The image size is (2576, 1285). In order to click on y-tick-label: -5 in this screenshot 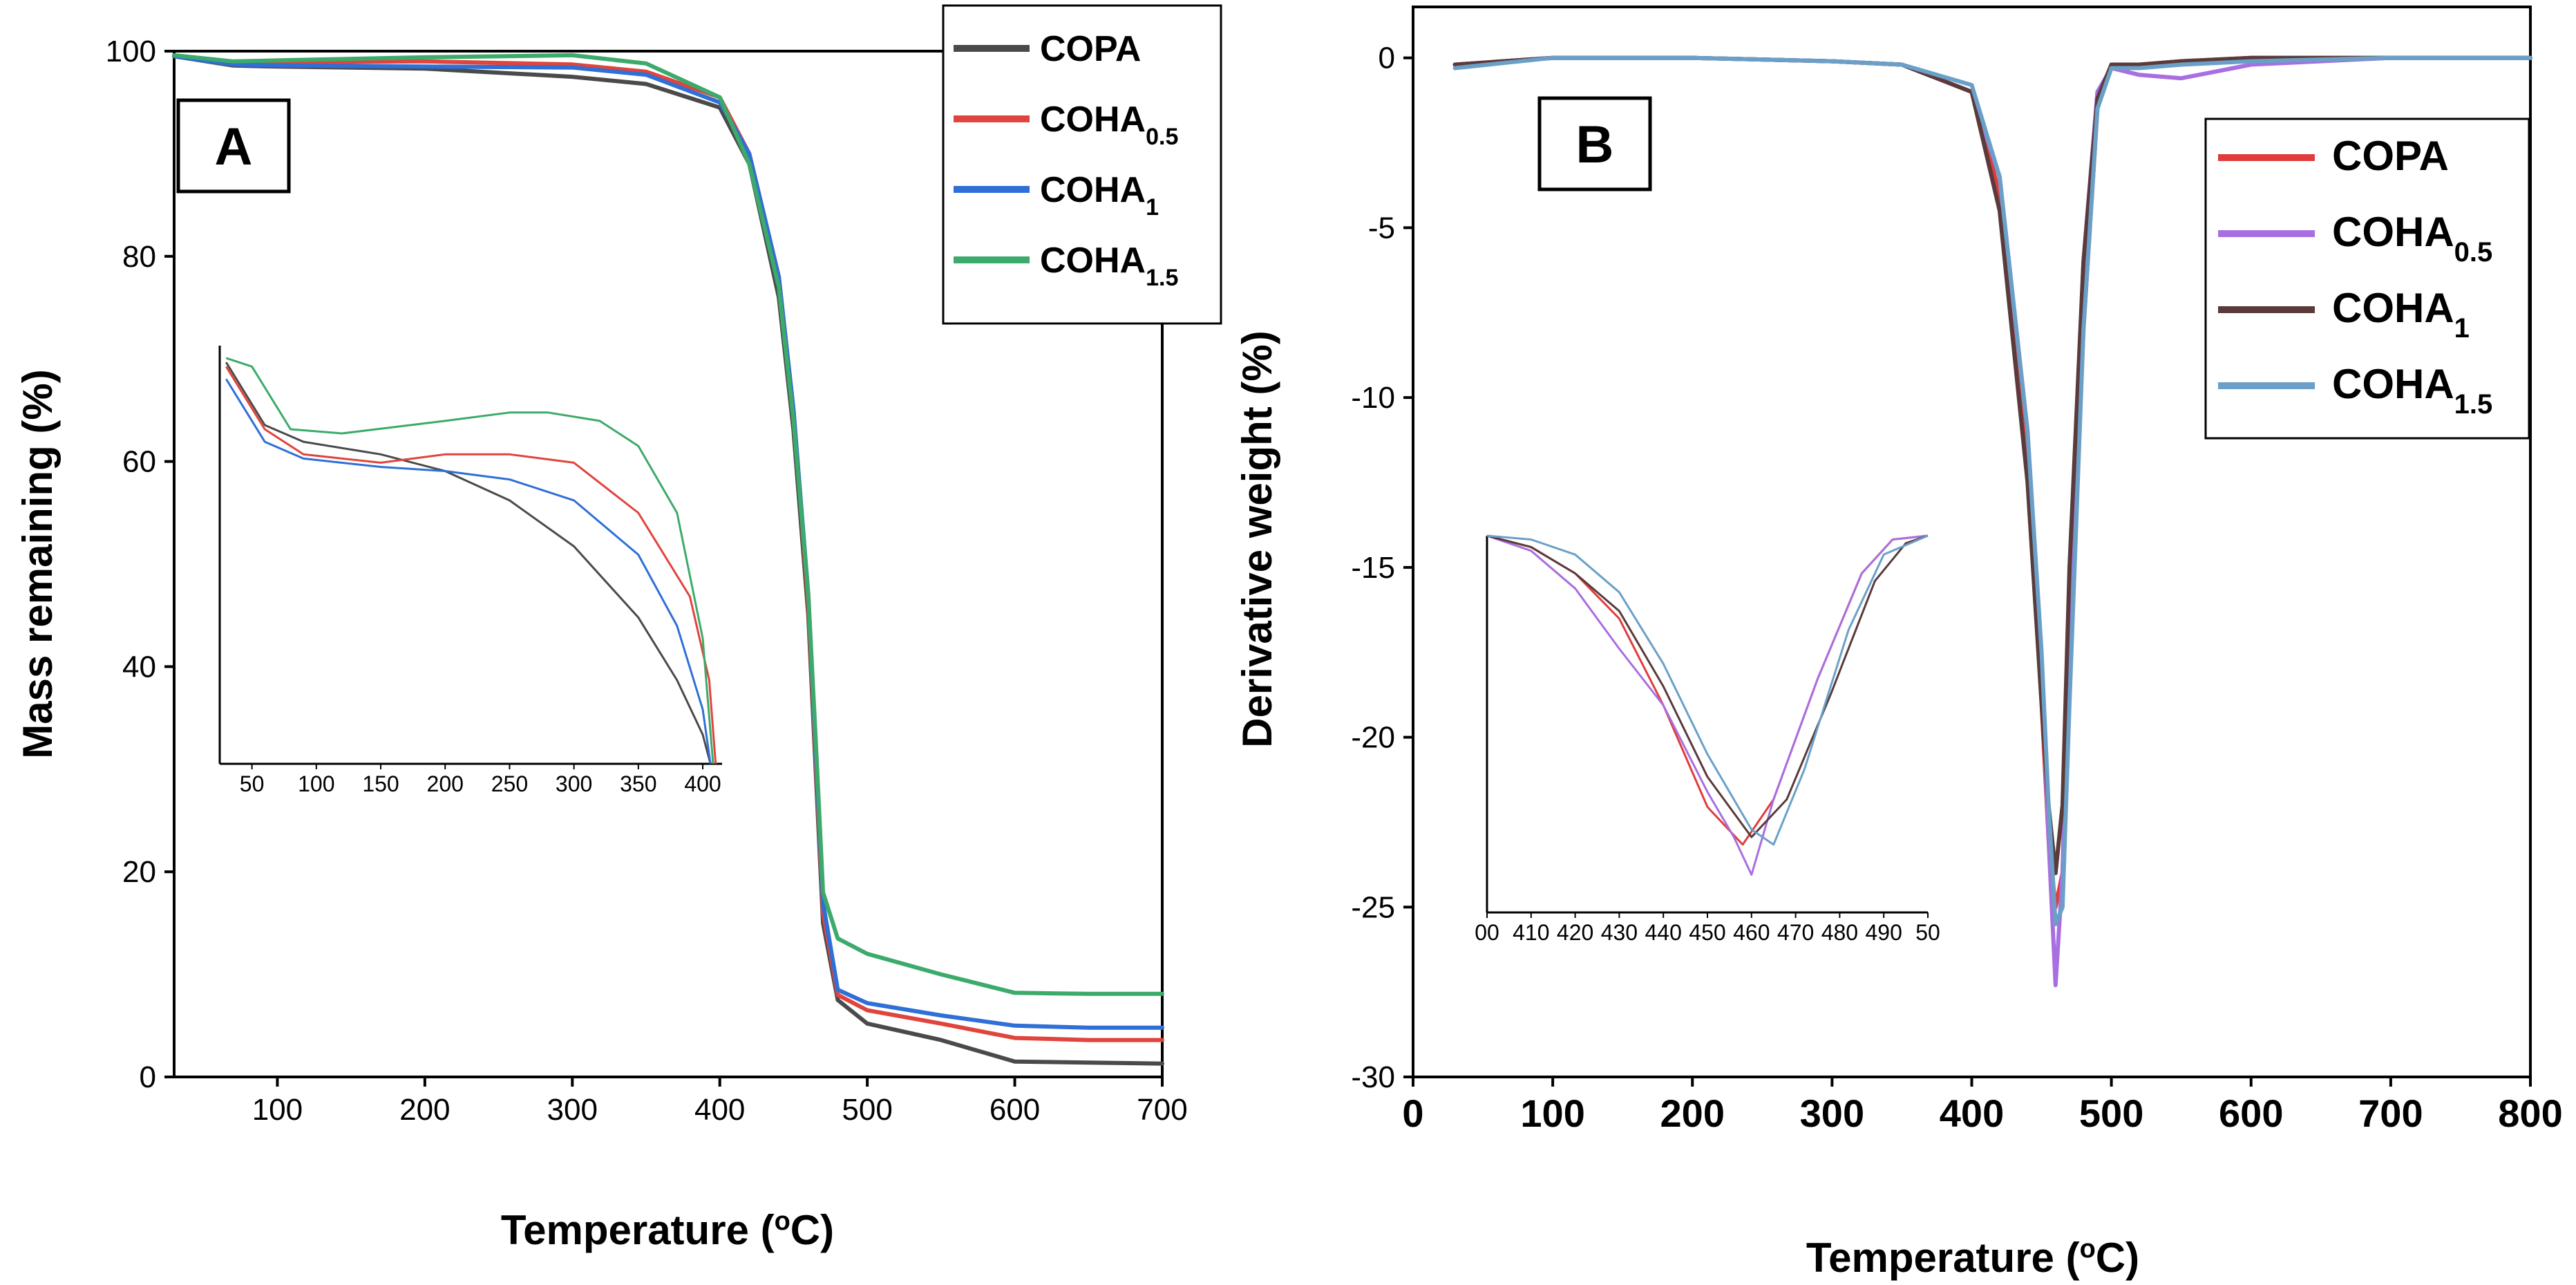, I will do `click(1381, 228)`.